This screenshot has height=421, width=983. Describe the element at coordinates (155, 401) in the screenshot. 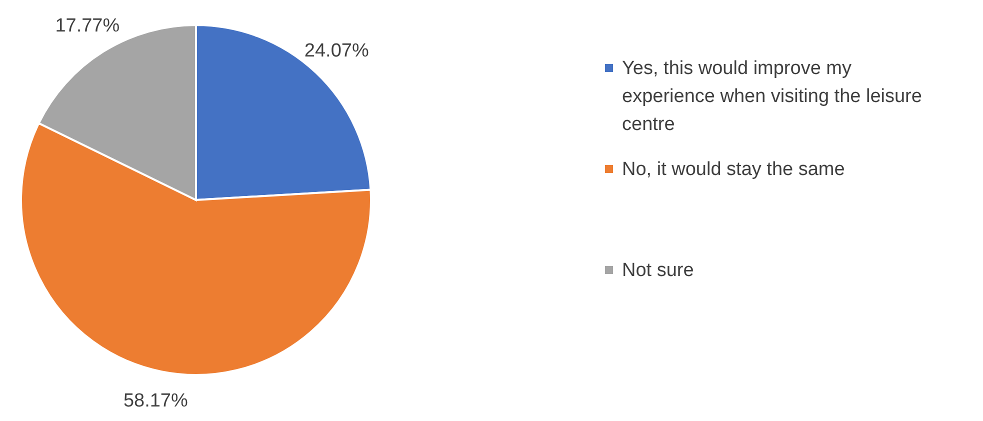

I see `data-label: 58.17%` at that location.